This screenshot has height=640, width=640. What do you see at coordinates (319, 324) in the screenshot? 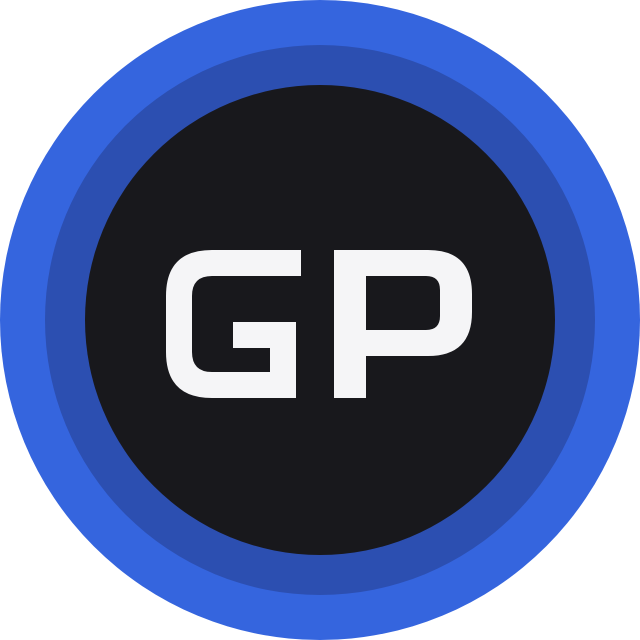
I see `gp-monogram` at bounding box center [319, 324].